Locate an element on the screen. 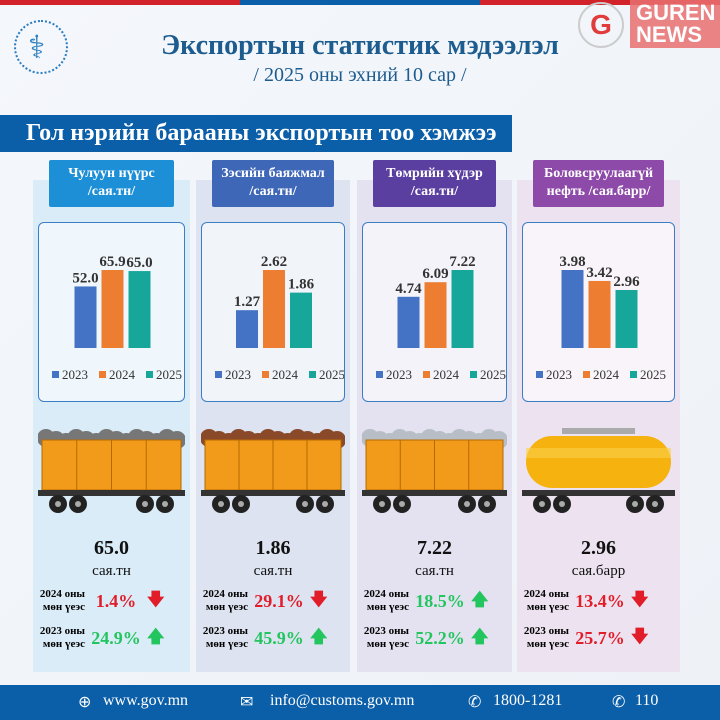 The image size is (720, 720). bar-chart: 1.27 2023 2.62 2024 1.86 2025 is located at coordinates (273, 312).